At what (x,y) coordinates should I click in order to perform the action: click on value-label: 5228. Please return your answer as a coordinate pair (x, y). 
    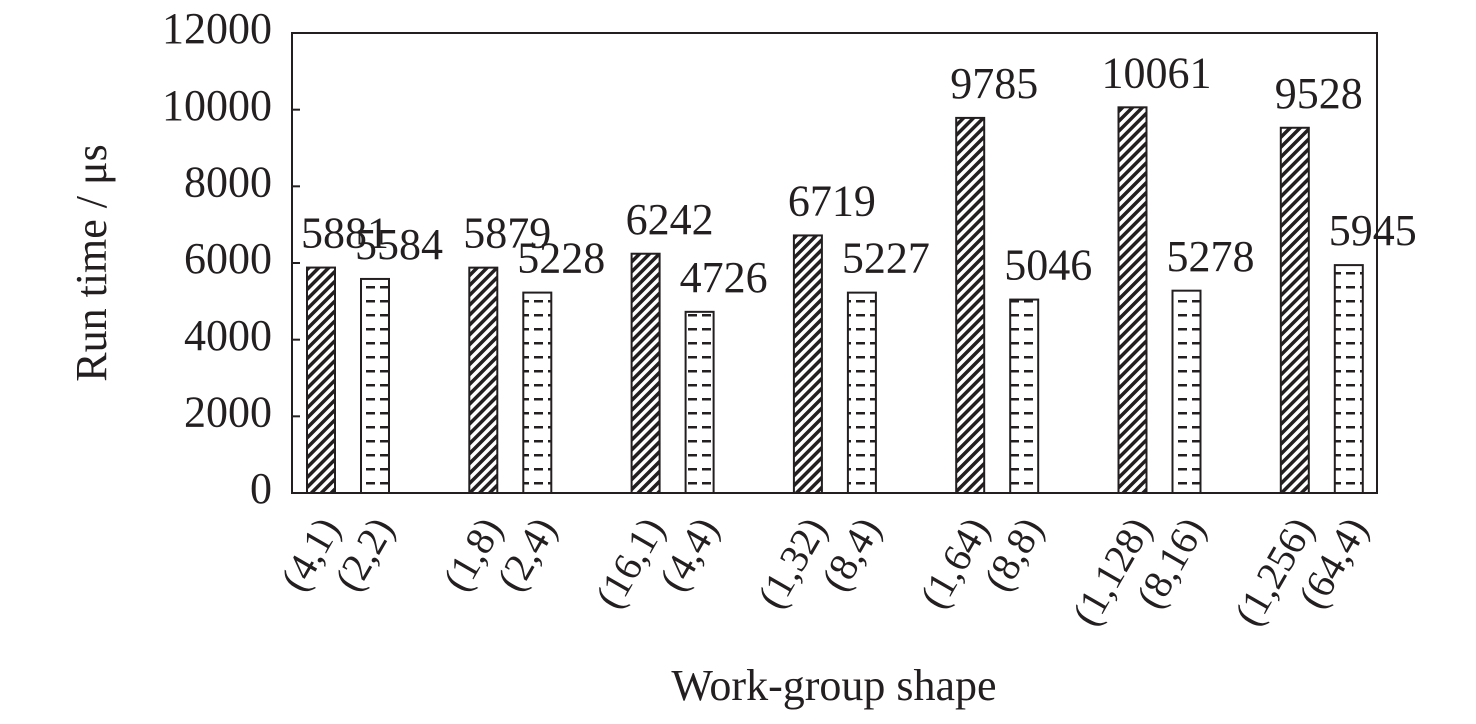
    Looking at the image, I should click on (561, 258).